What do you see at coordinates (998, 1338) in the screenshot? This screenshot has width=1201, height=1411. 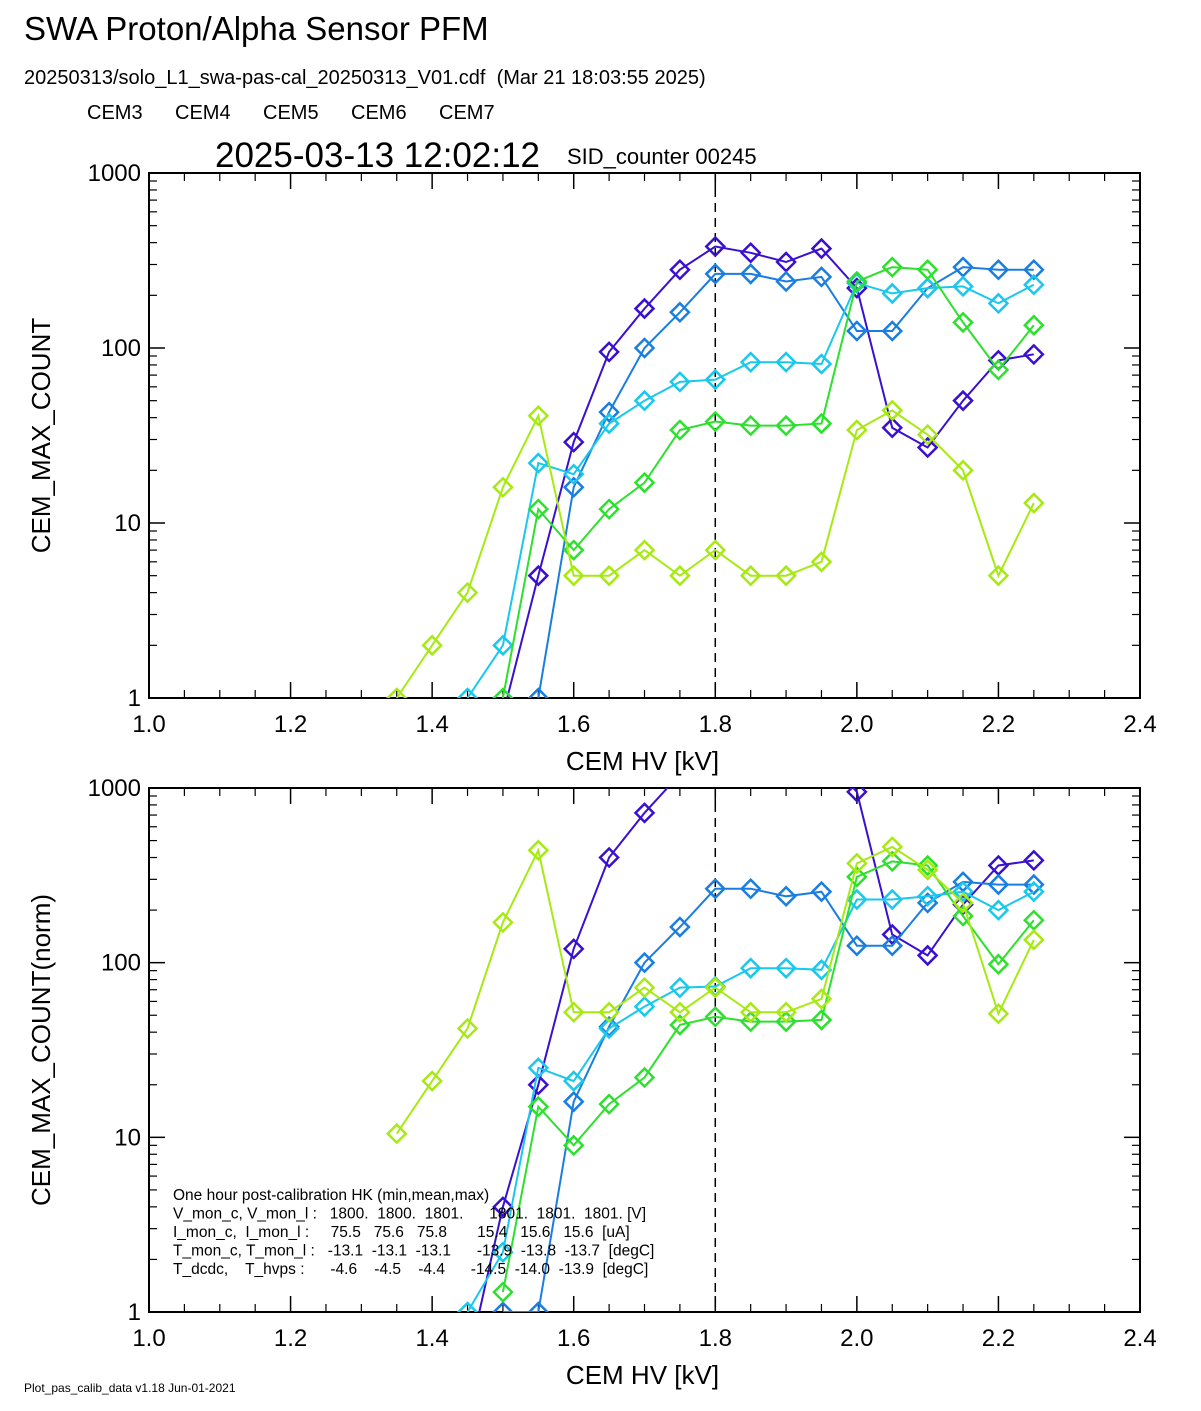 I see `x-tick-label: 2.2` at bounding box center [998, 1338].